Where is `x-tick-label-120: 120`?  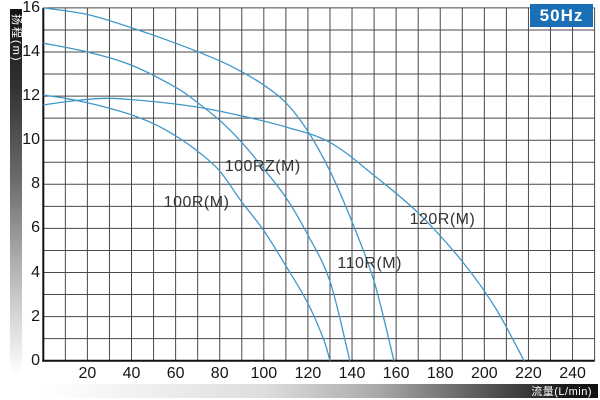 x-tick-label-120: 120 is located at coordinates (308, 373).